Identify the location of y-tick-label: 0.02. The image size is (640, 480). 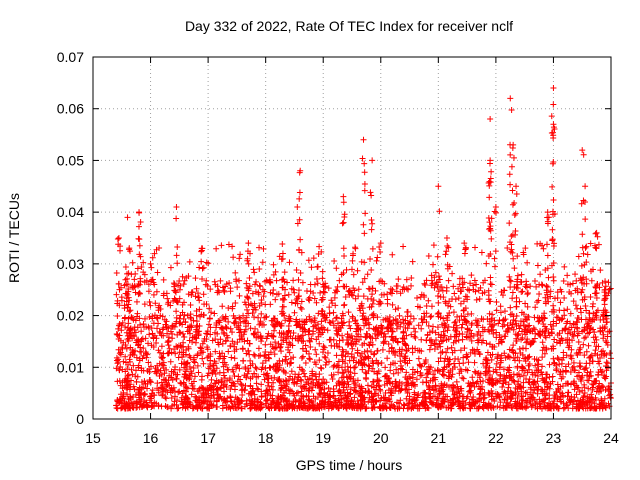
(70, 316).